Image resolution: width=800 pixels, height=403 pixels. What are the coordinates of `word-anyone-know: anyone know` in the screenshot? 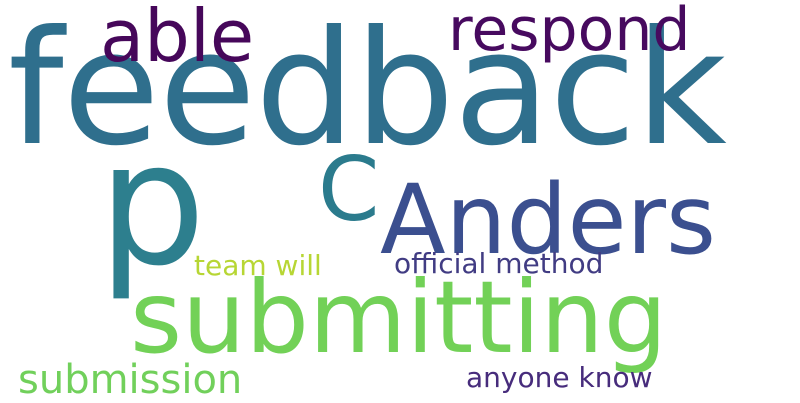 It's located at (559, 377).